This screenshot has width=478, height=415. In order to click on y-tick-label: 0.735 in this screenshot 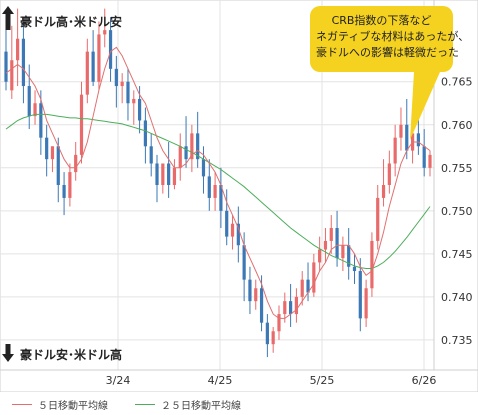, I will do `click(457, 340)`.